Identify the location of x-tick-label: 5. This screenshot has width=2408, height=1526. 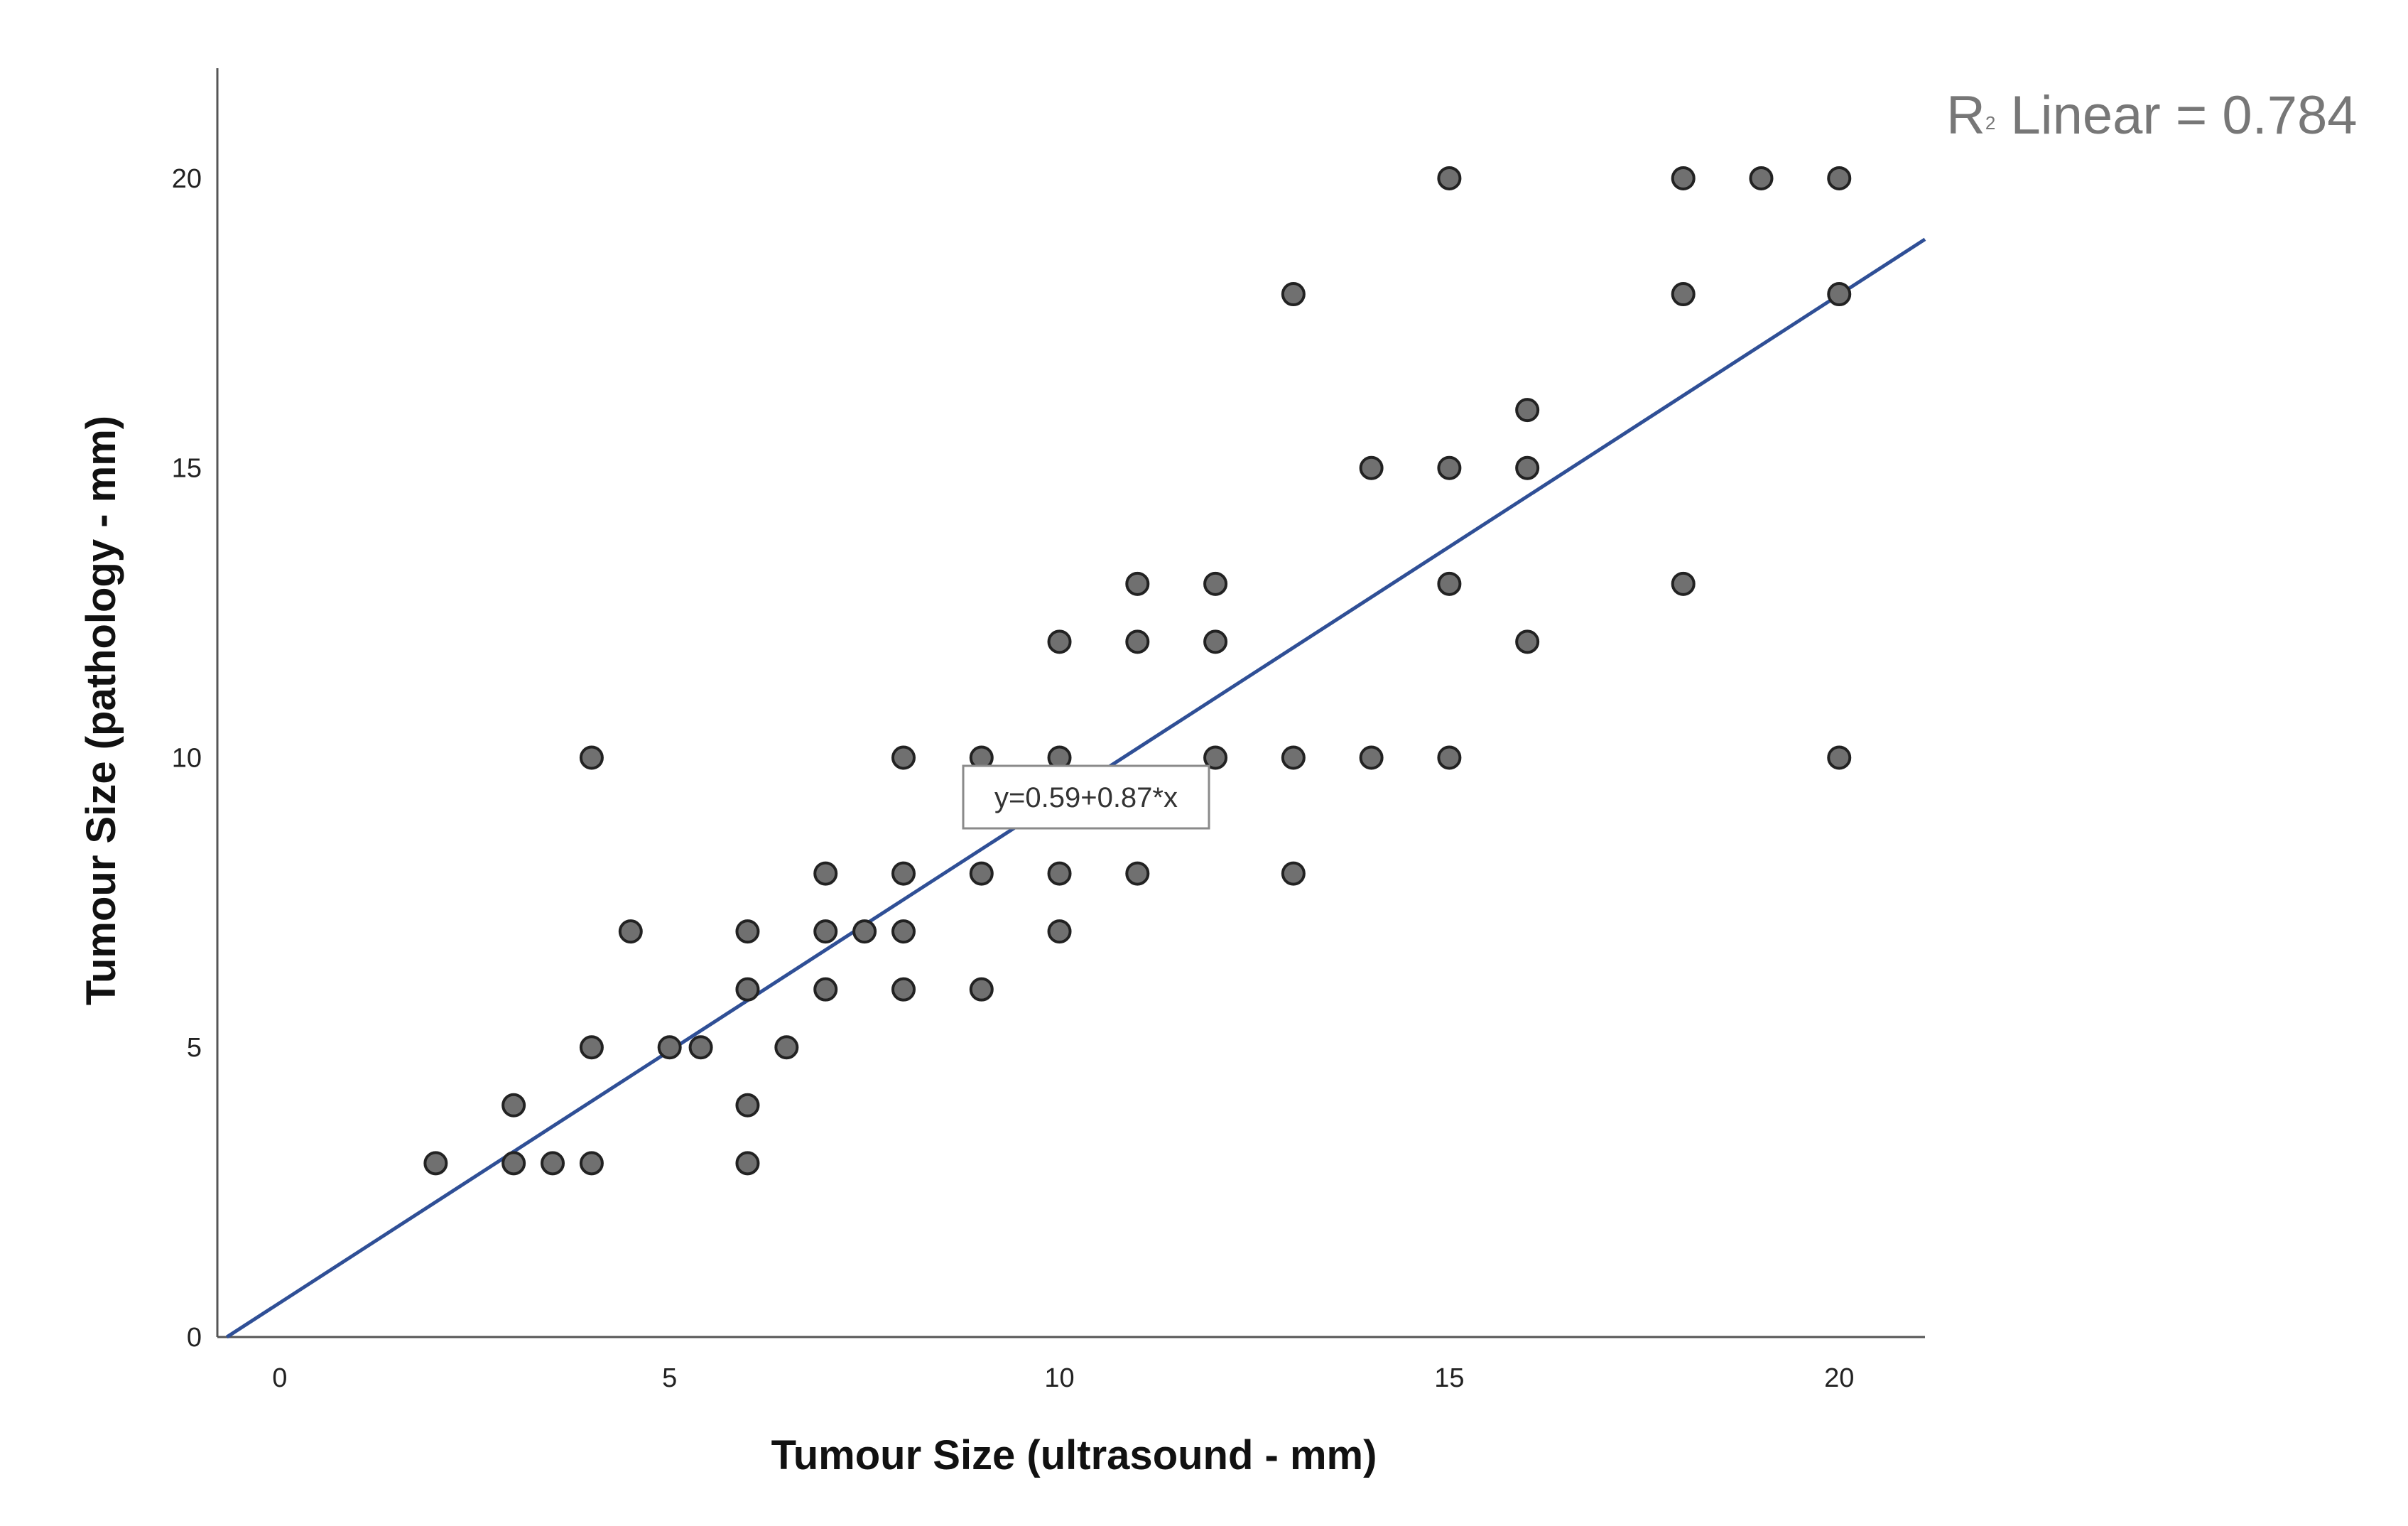
(670, 1378).